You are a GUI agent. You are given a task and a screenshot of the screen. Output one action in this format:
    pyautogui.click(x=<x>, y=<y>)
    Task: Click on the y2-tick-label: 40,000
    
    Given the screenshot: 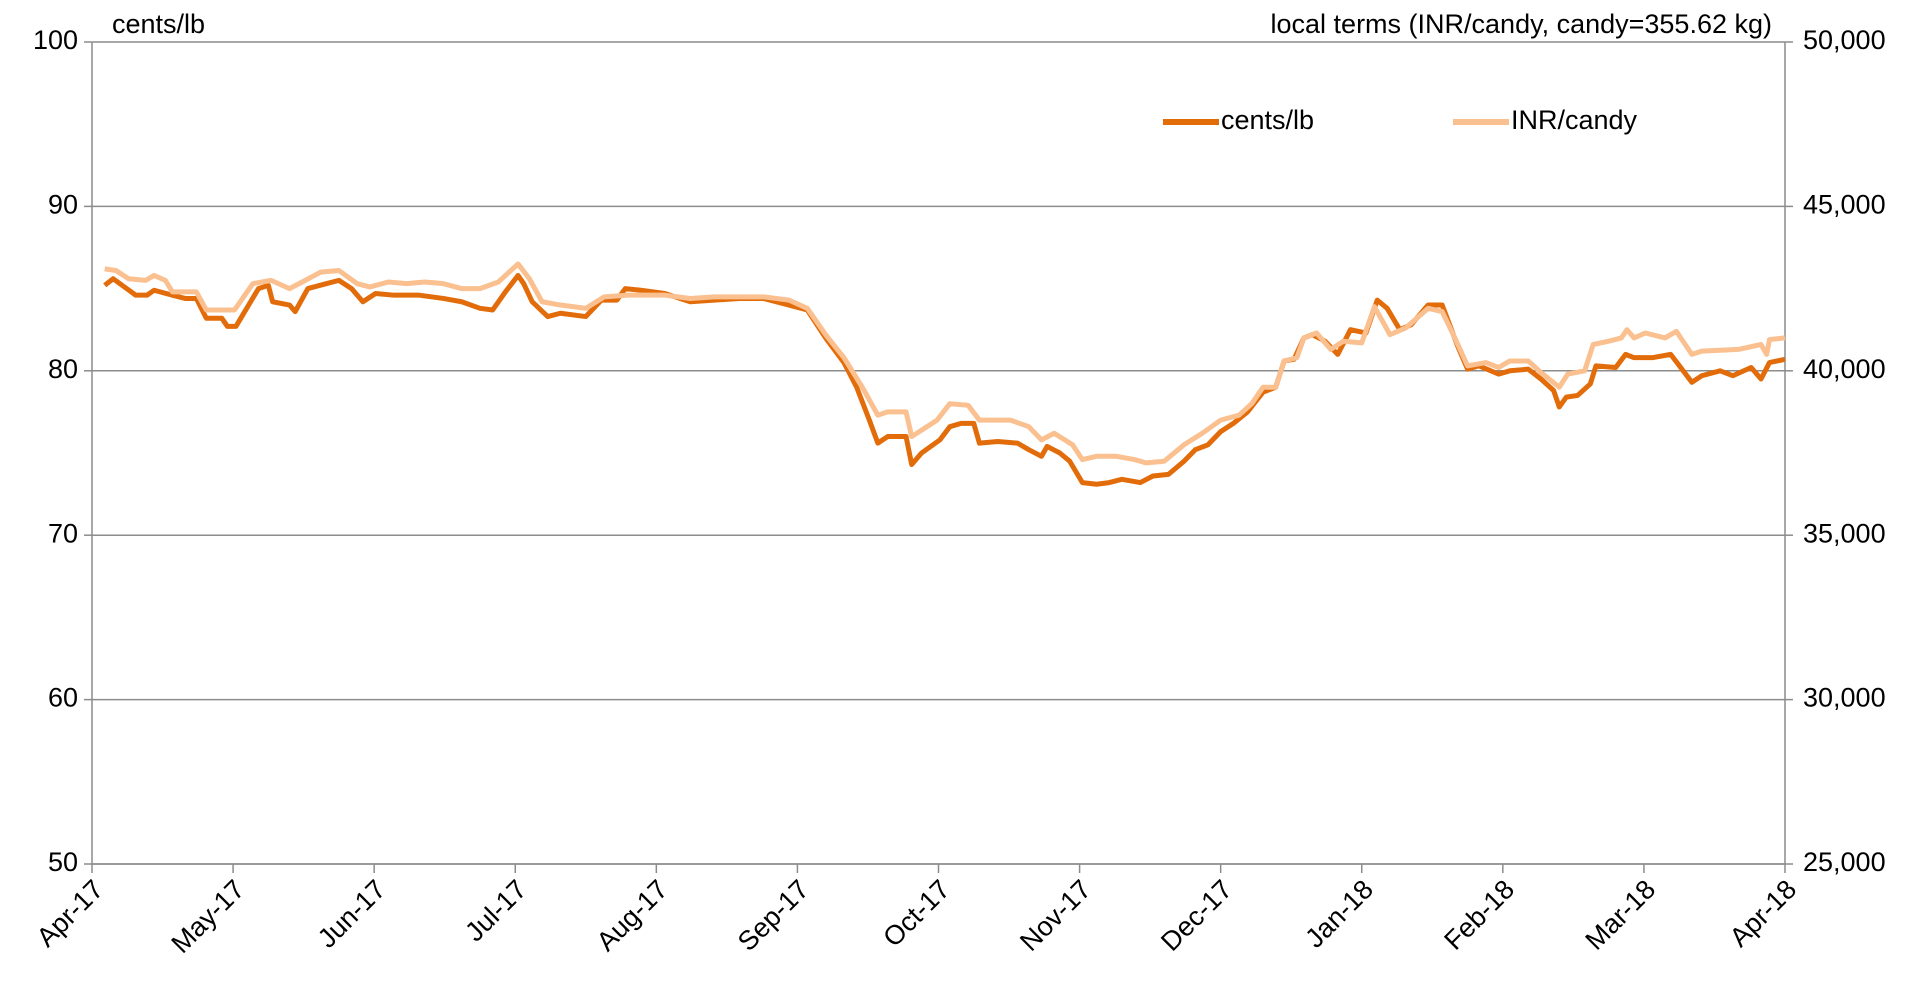 What is the action you would take?
    pyautogui.click(x=1844, y=369)
    